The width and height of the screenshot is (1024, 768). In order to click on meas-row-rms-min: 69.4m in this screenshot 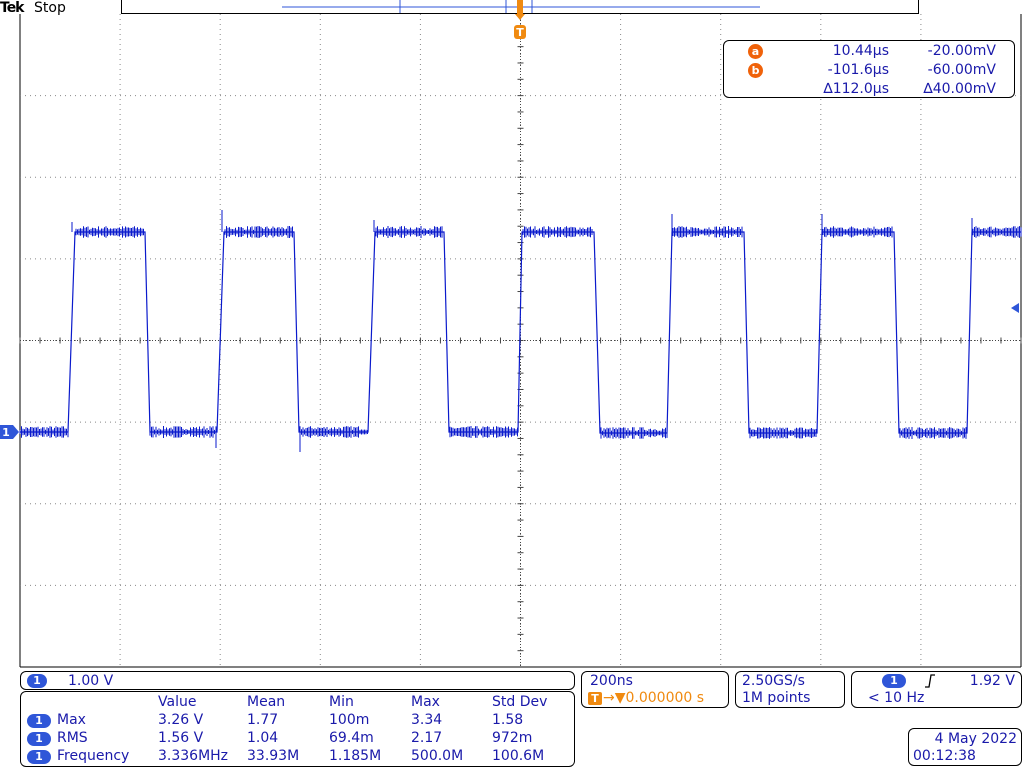, I will do `click(351, 738)`.